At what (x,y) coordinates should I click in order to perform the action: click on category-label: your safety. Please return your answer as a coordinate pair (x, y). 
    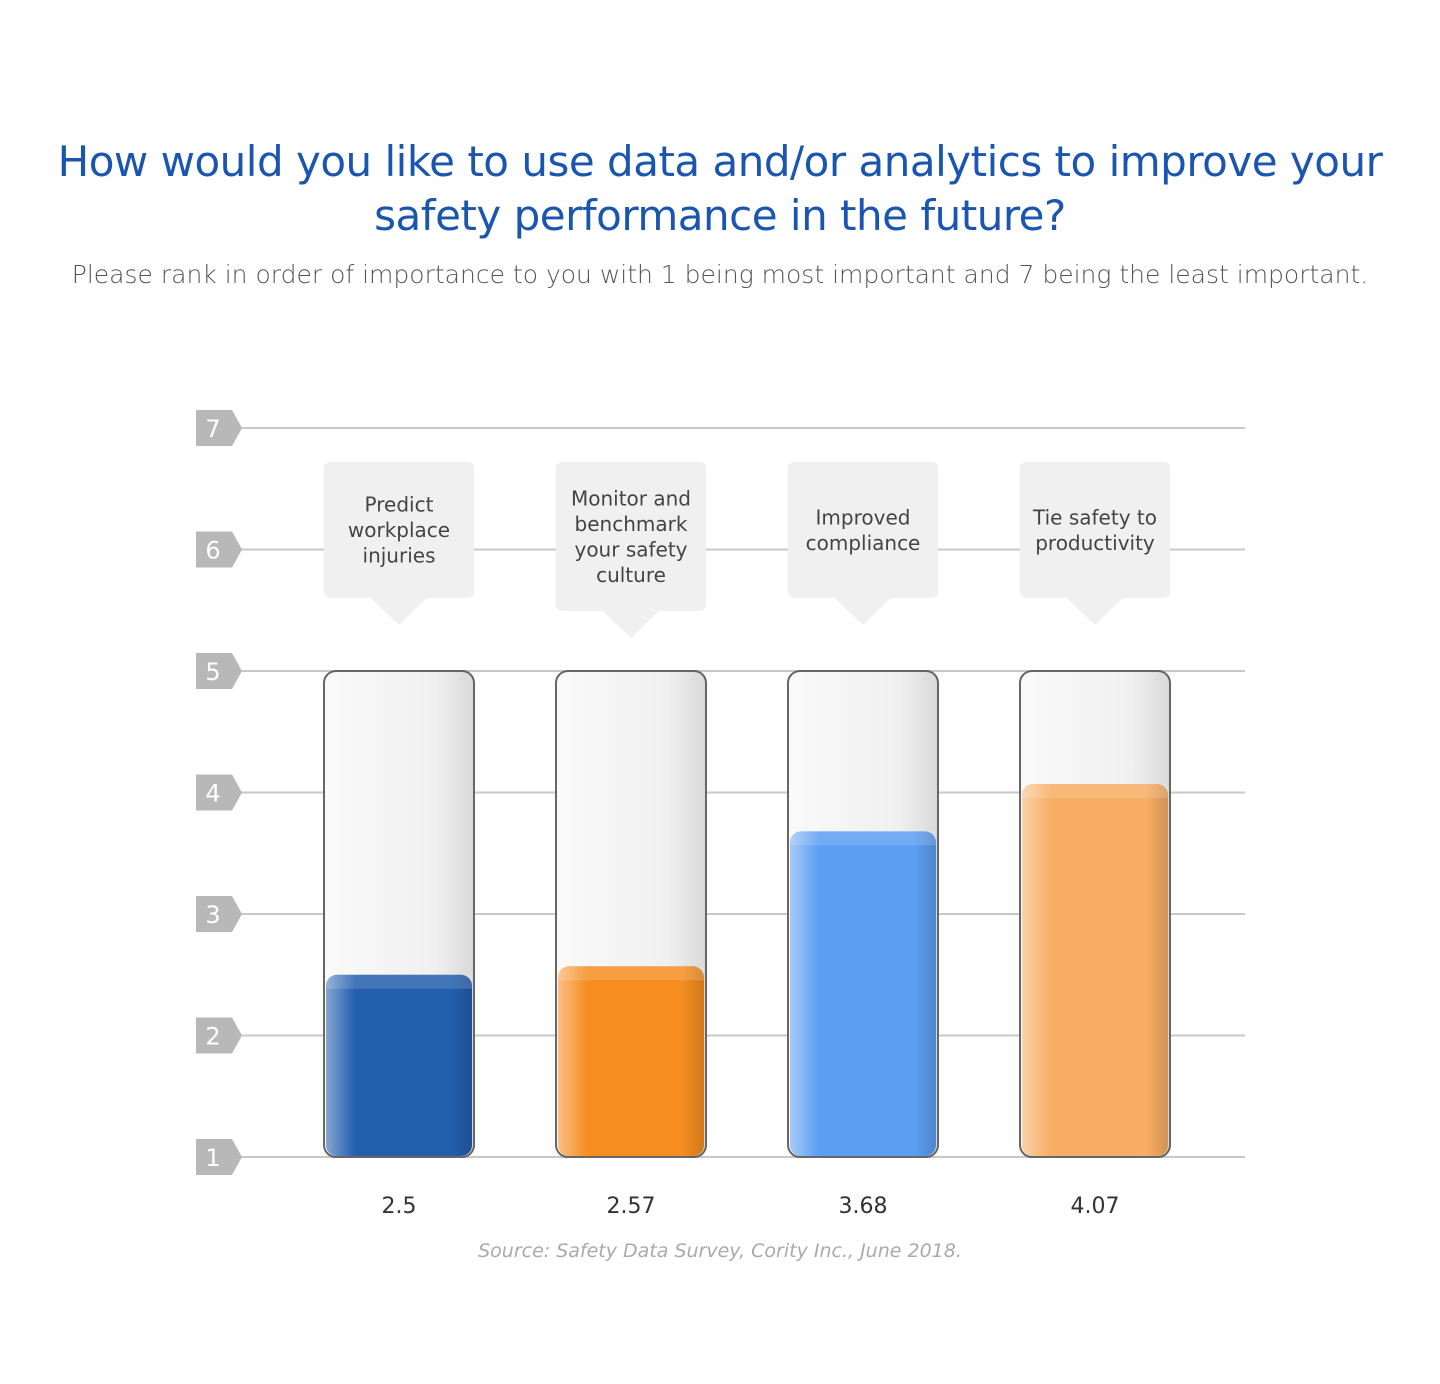
    Looking at the image, I should click on (630, 549).